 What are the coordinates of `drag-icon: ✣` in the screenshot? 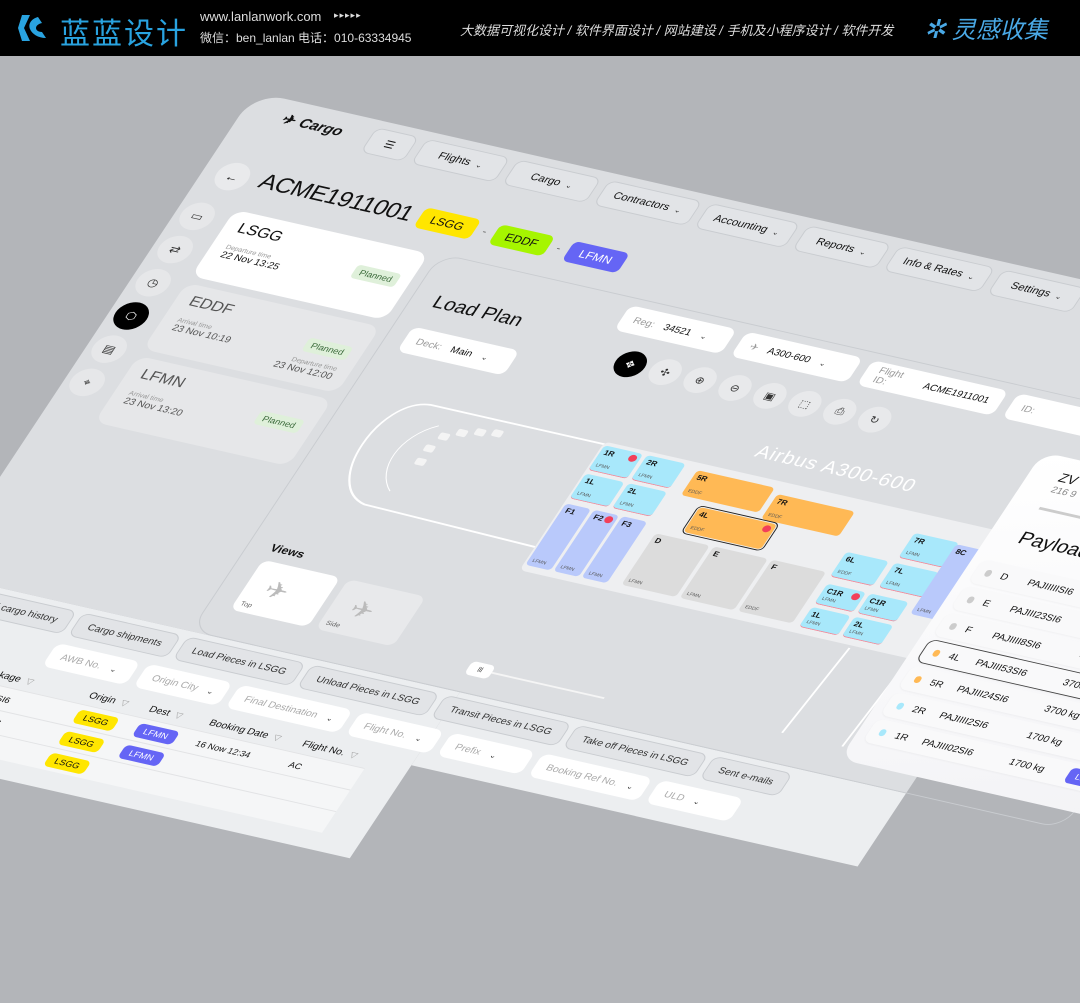 It's located at (665, 372).